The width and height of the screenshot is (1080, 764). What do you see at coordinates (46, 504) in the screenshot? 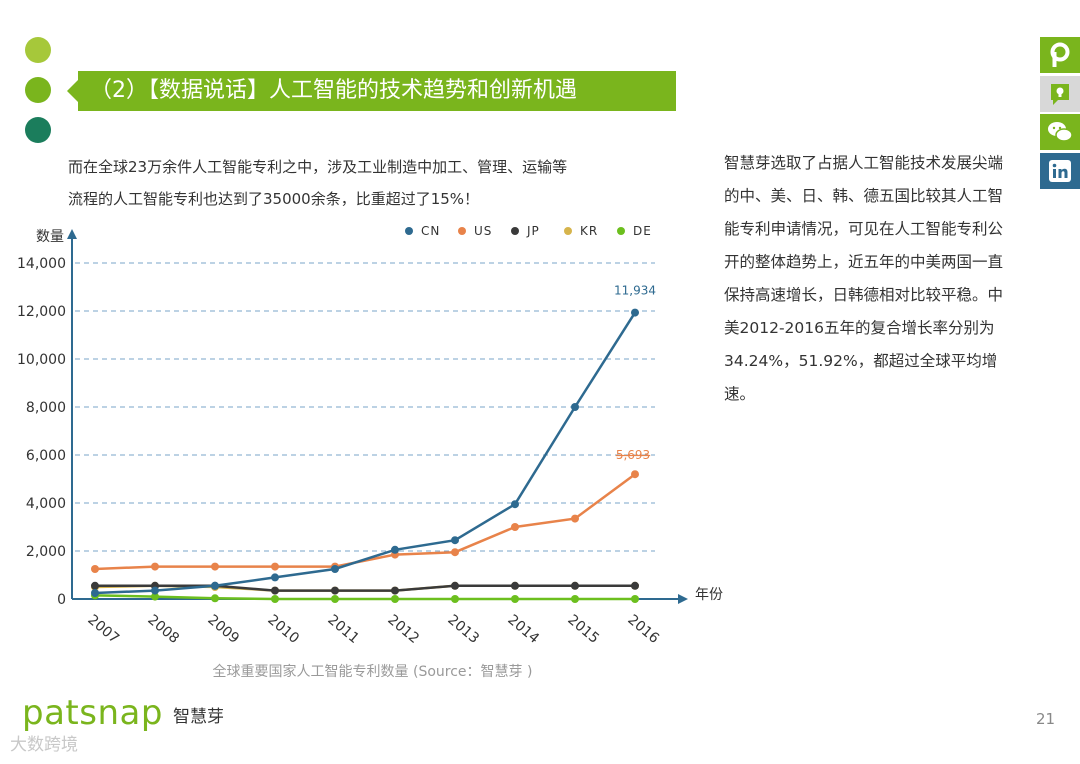
I see `y-tick-label: 4,000` at bounding box center [46, 504].